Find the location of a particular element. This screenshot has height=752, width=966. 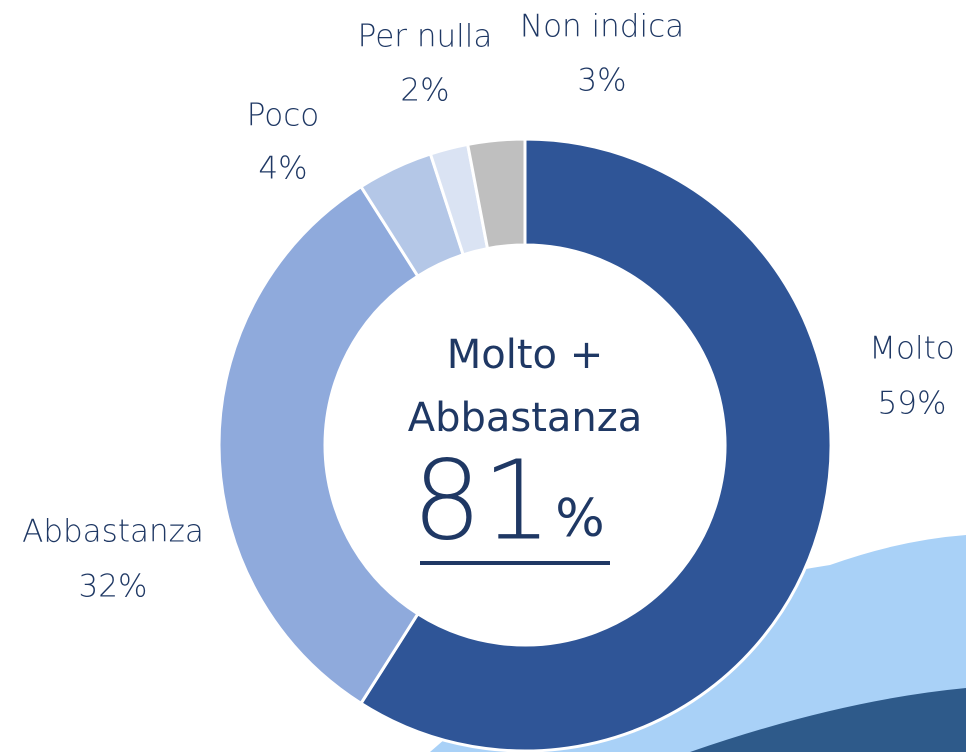

slice-label: Per nulla is located at coordinates (425, 37).